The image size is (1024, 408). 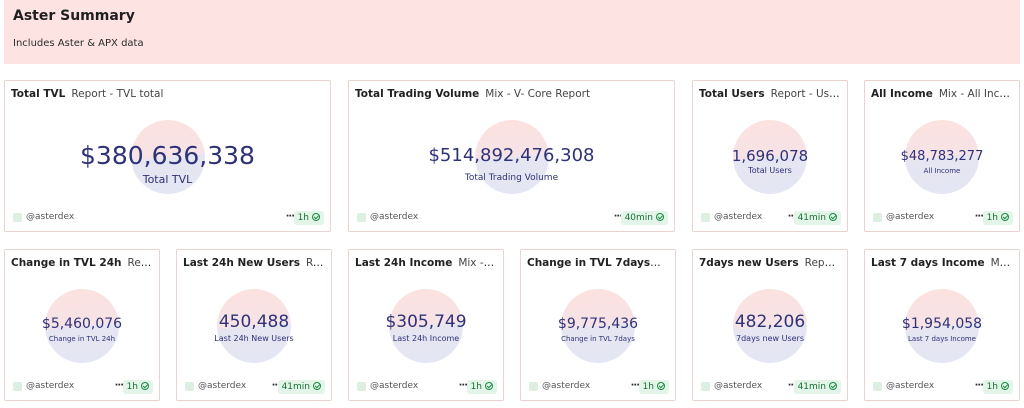 What do you see at coordinates (589, 263) in the screenshot?
I see `card-title: Change in TVL 7days` at bounding box center [589, 263].